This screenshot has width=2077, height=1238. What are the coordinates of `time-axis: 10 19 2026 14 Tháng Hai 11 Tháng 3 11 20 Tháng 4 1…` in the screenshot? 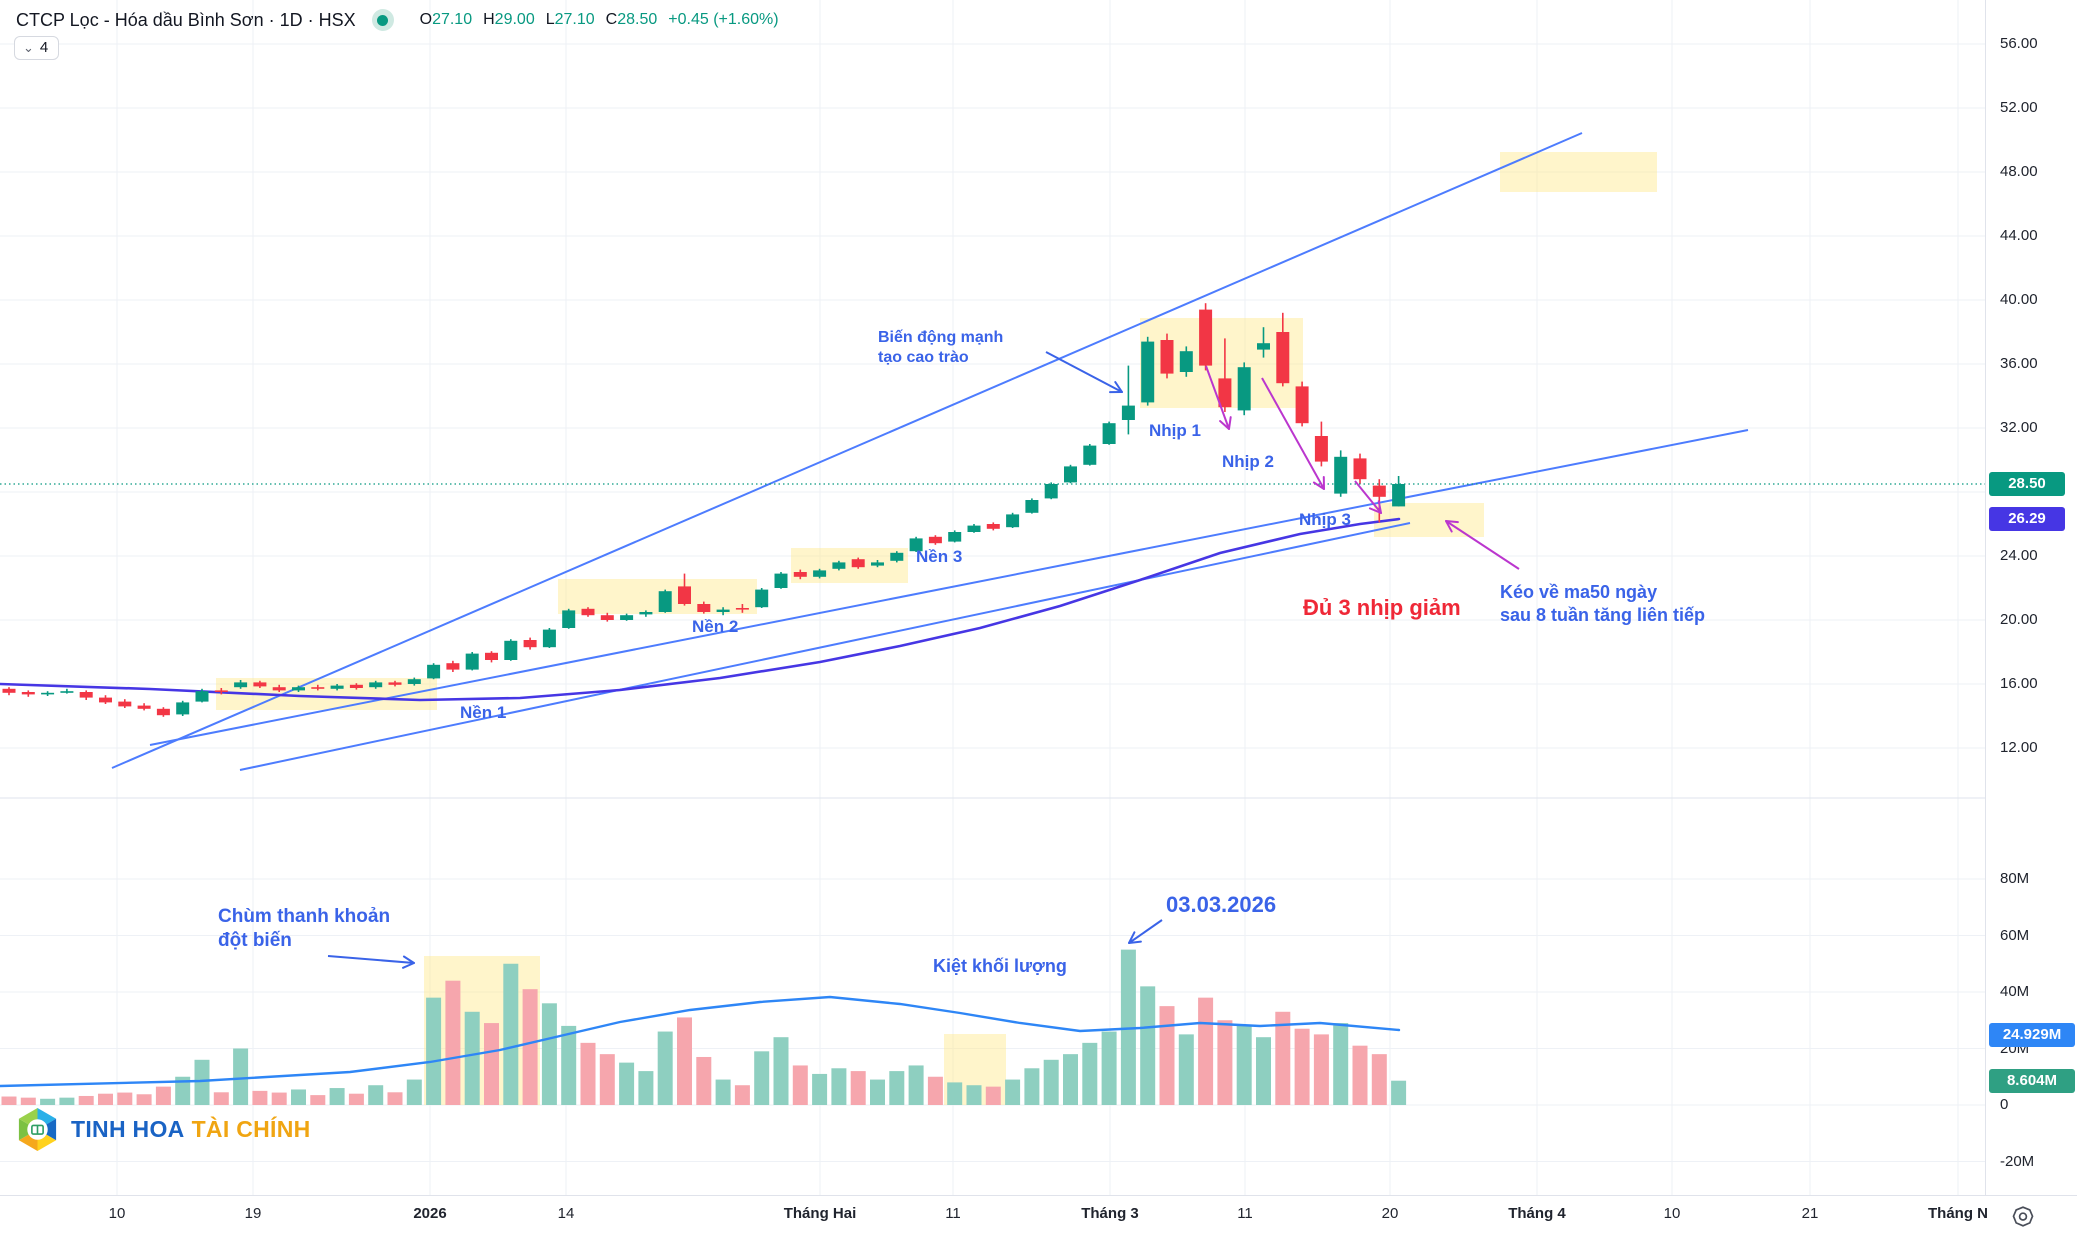 It's located at (1038, 1216).